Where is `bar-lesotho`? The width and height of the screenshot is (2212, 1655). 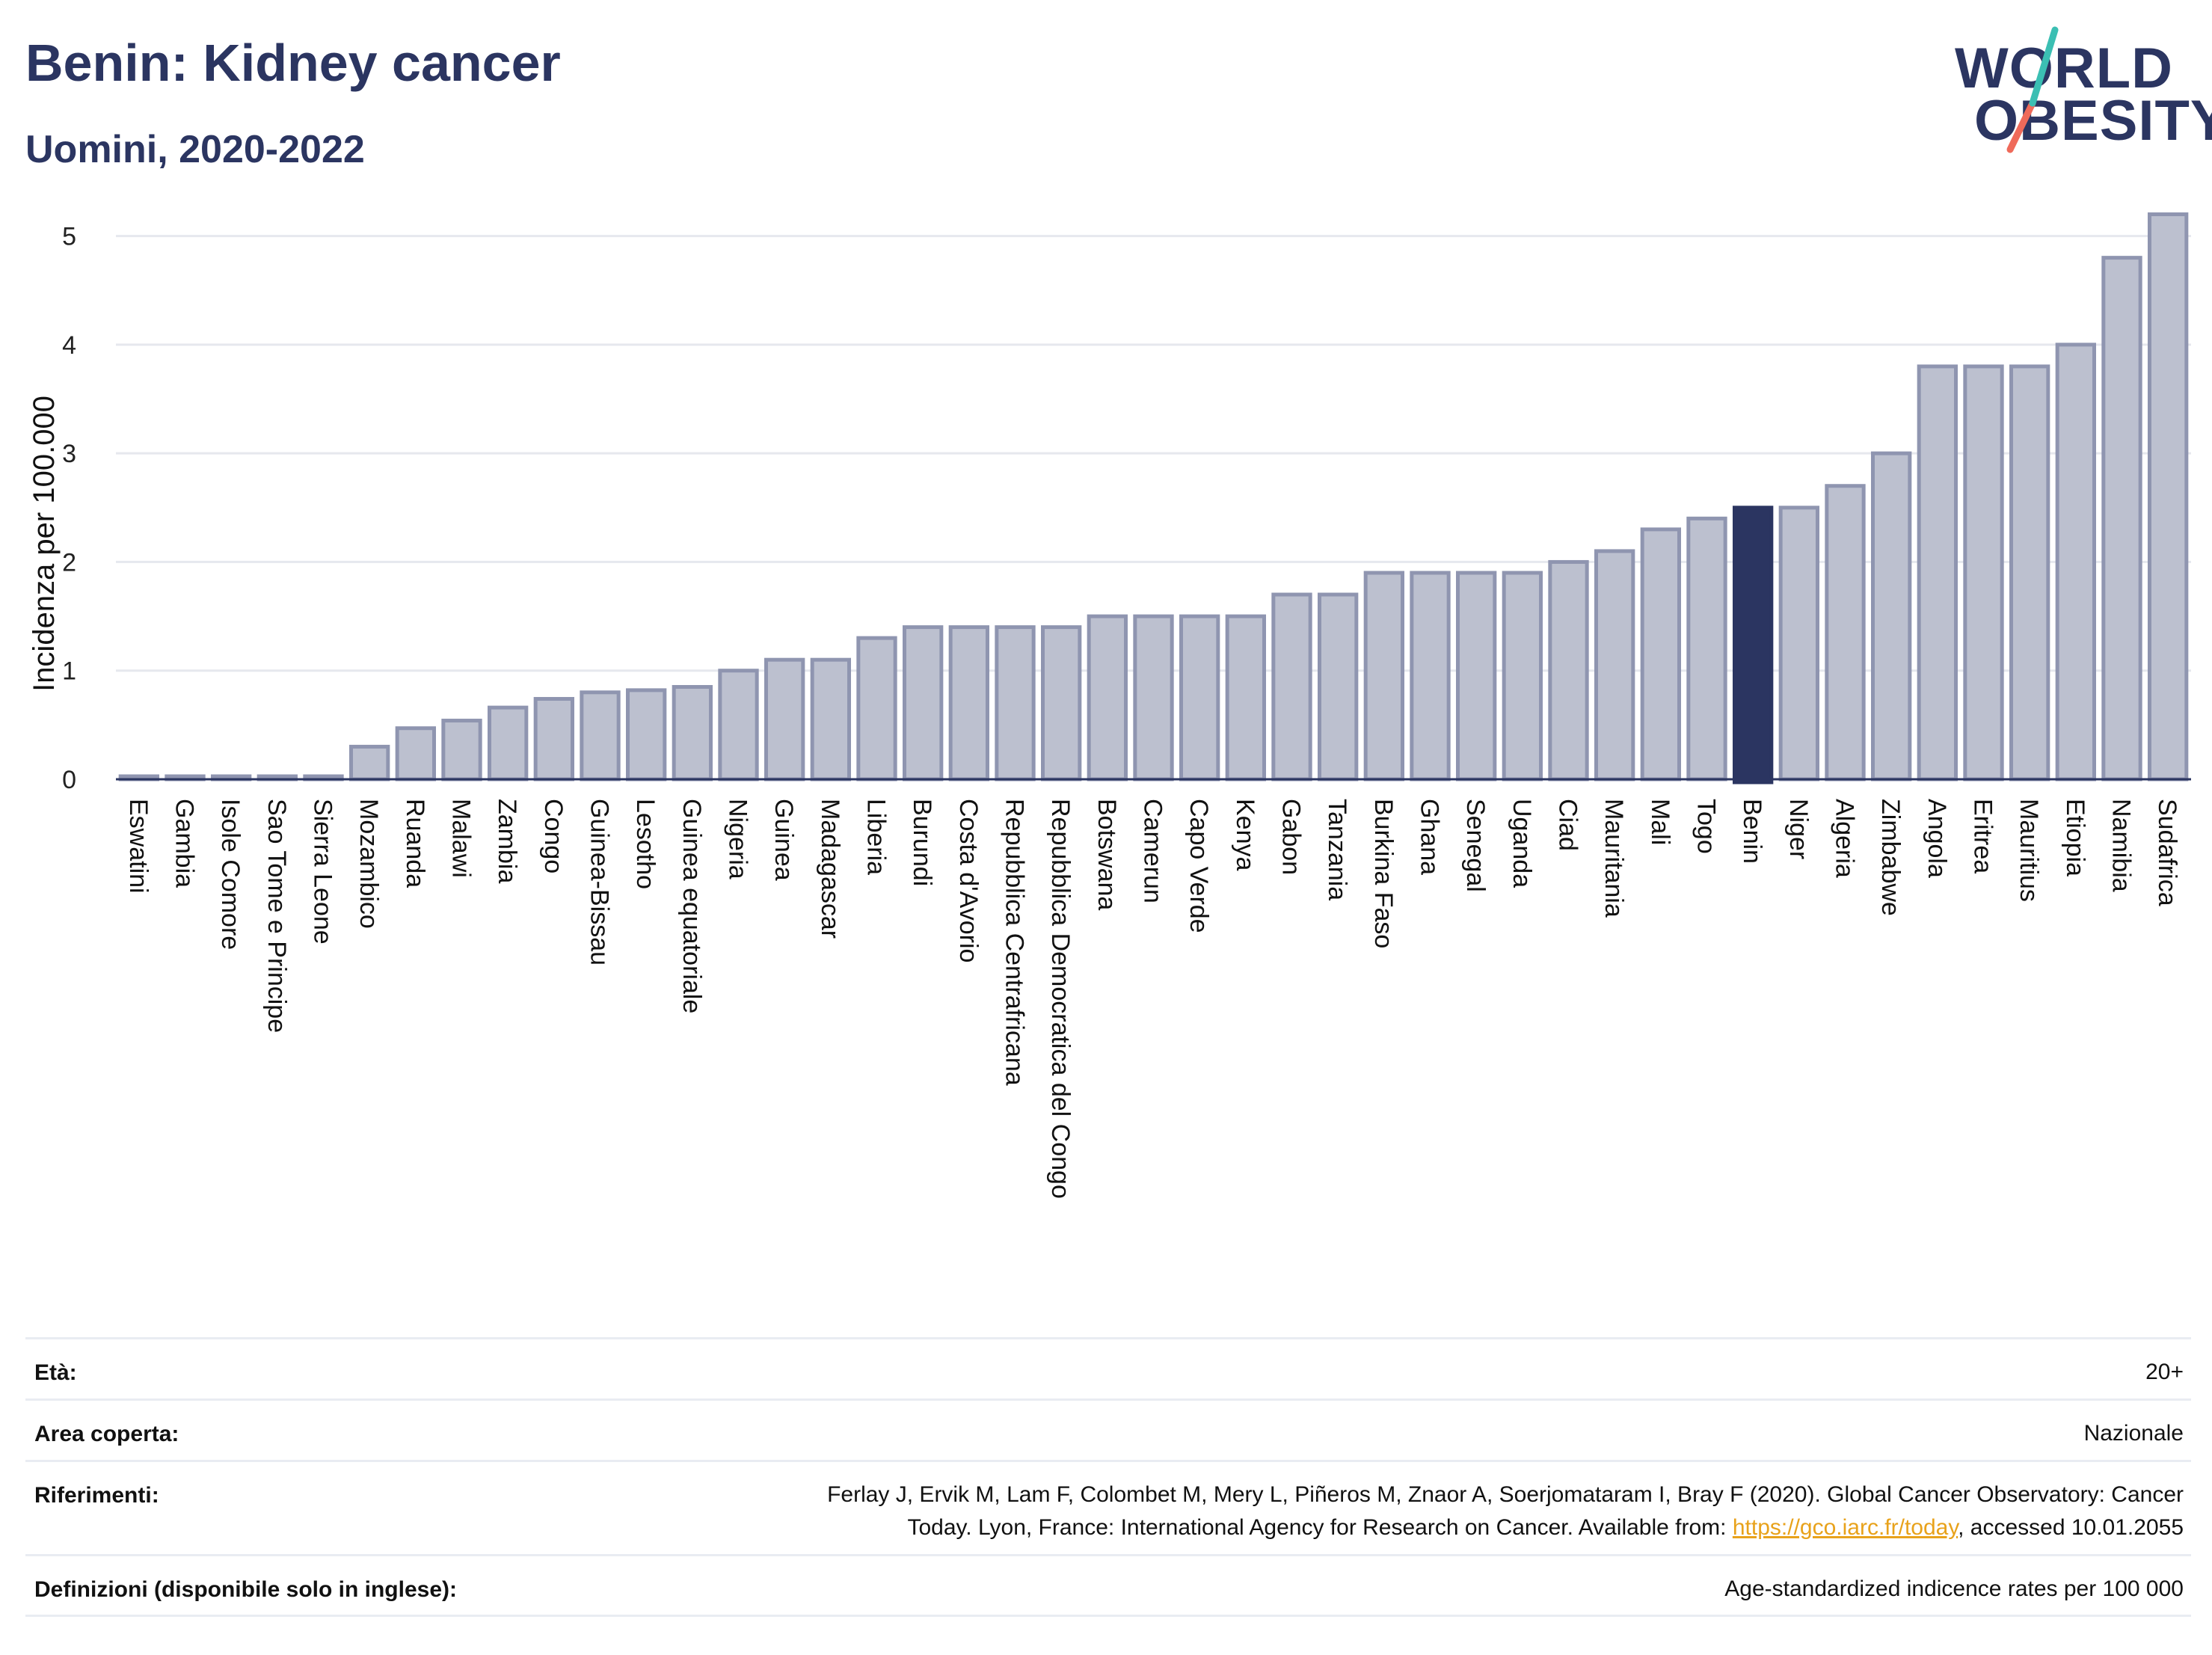 bar-lesotho is located at coordinates (646, 735).